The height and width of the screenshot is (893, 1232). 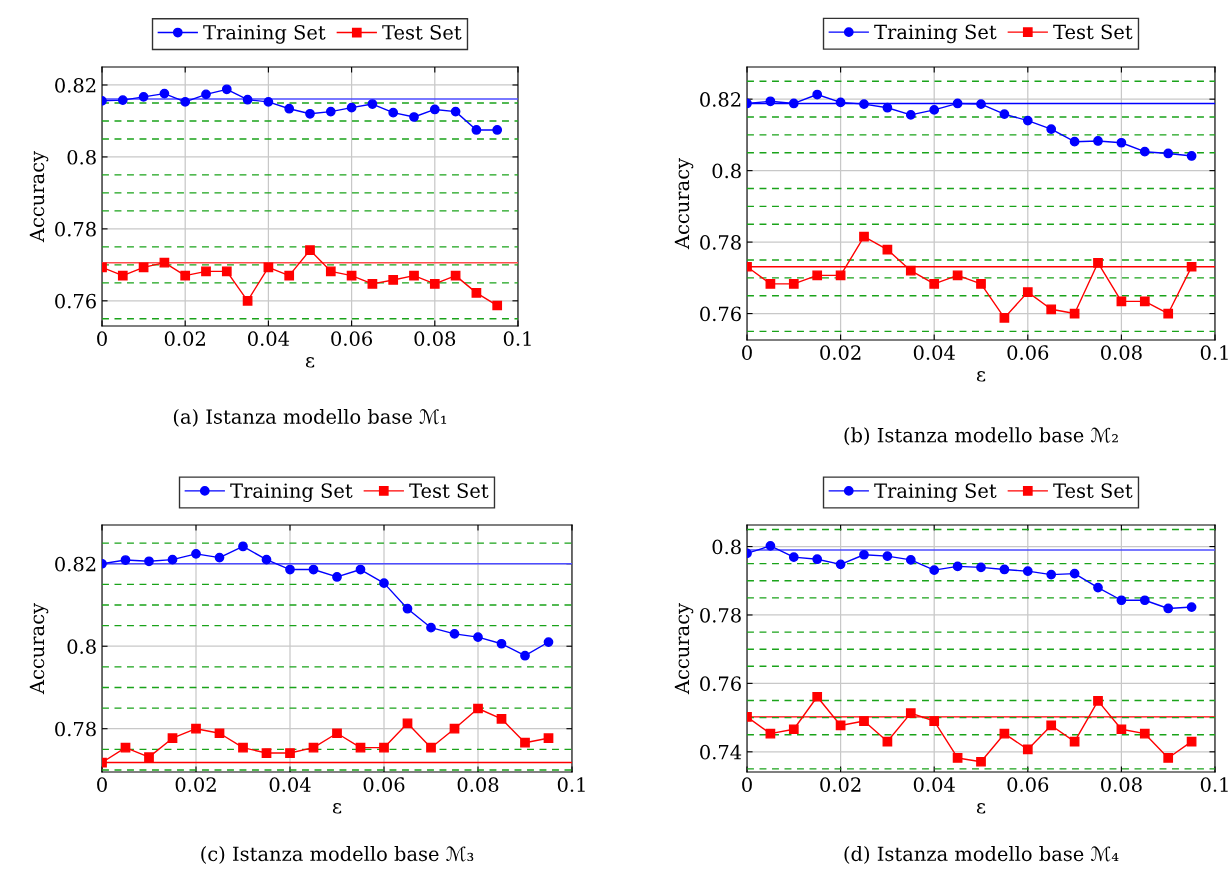 What do you see at coordinates (981, 855) in the screenshot?
I see `text: (d) Istanza modello base ℳ₄` at bounding box center [981, 855].